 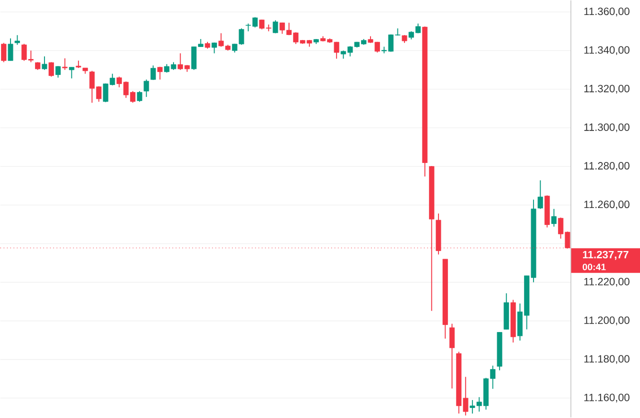 I want to click on y-tick-label: 11.360,00, so click(x=607, y=12).